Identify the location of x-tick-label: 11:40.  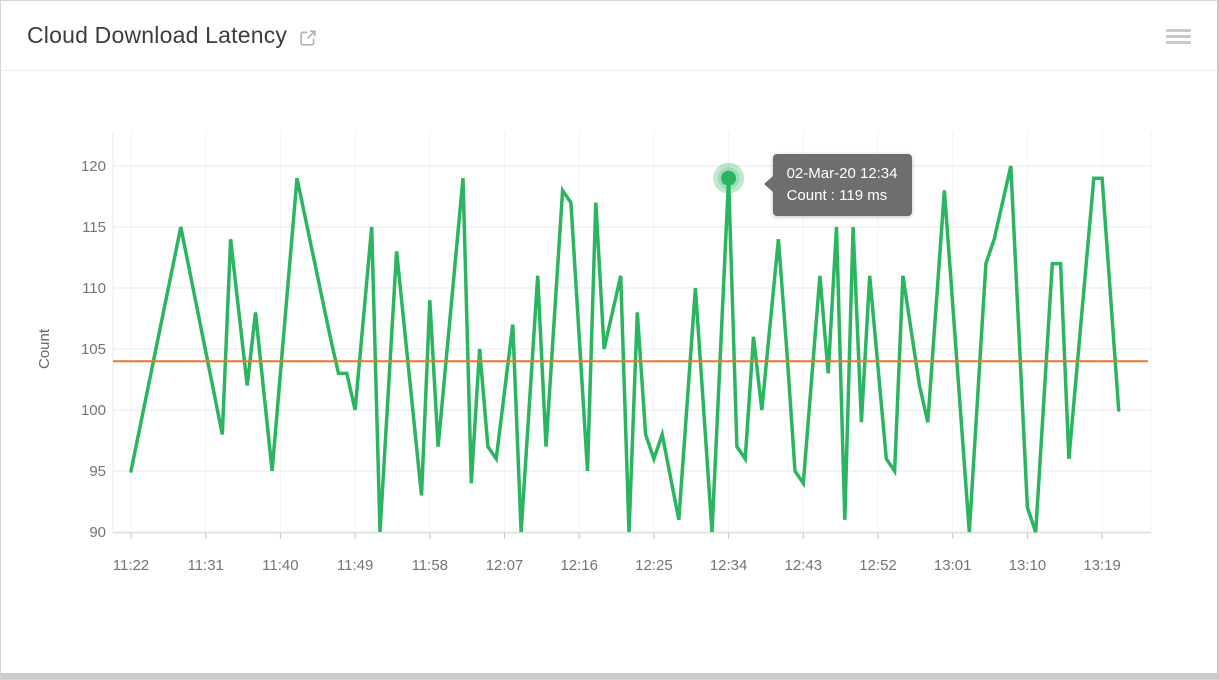
(280, 565).